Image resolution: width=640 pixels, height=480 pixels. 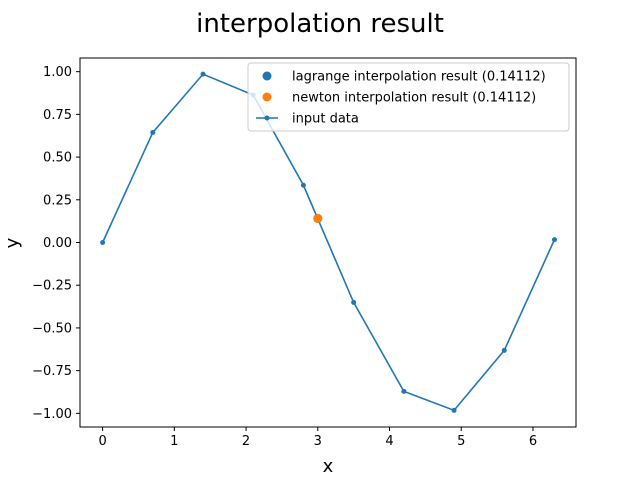 What do you see at coordinates (414, 98) in the screenshot?
I see `legend-entry-label: newton interpolation result (0.14112)` at bounding box center [414, 98].